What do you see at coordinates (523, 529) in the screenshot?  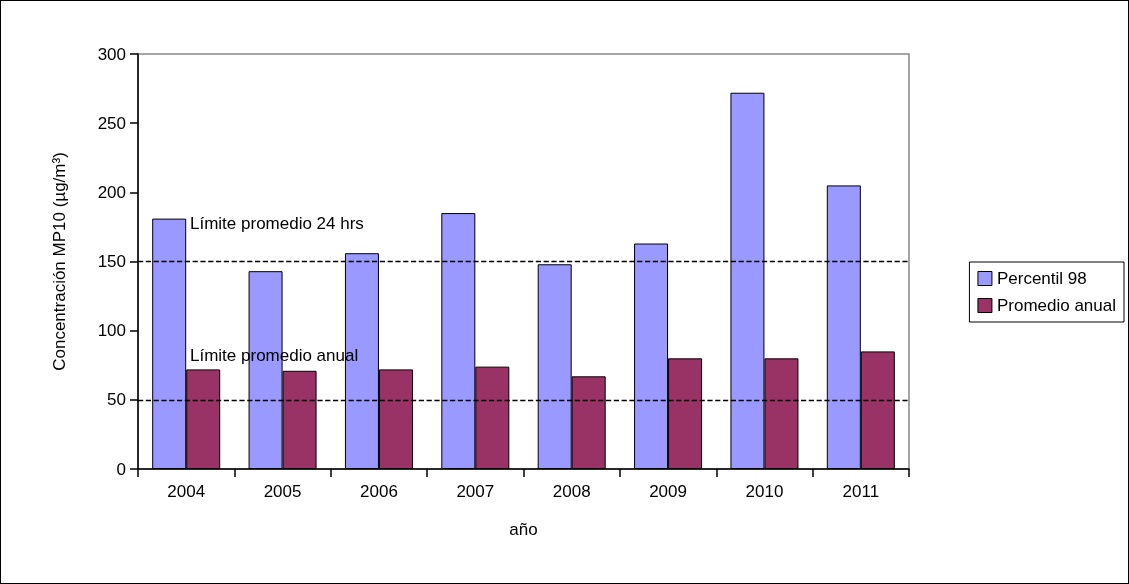 I see `x-axis-title: año` at bounding box center [523, 529].